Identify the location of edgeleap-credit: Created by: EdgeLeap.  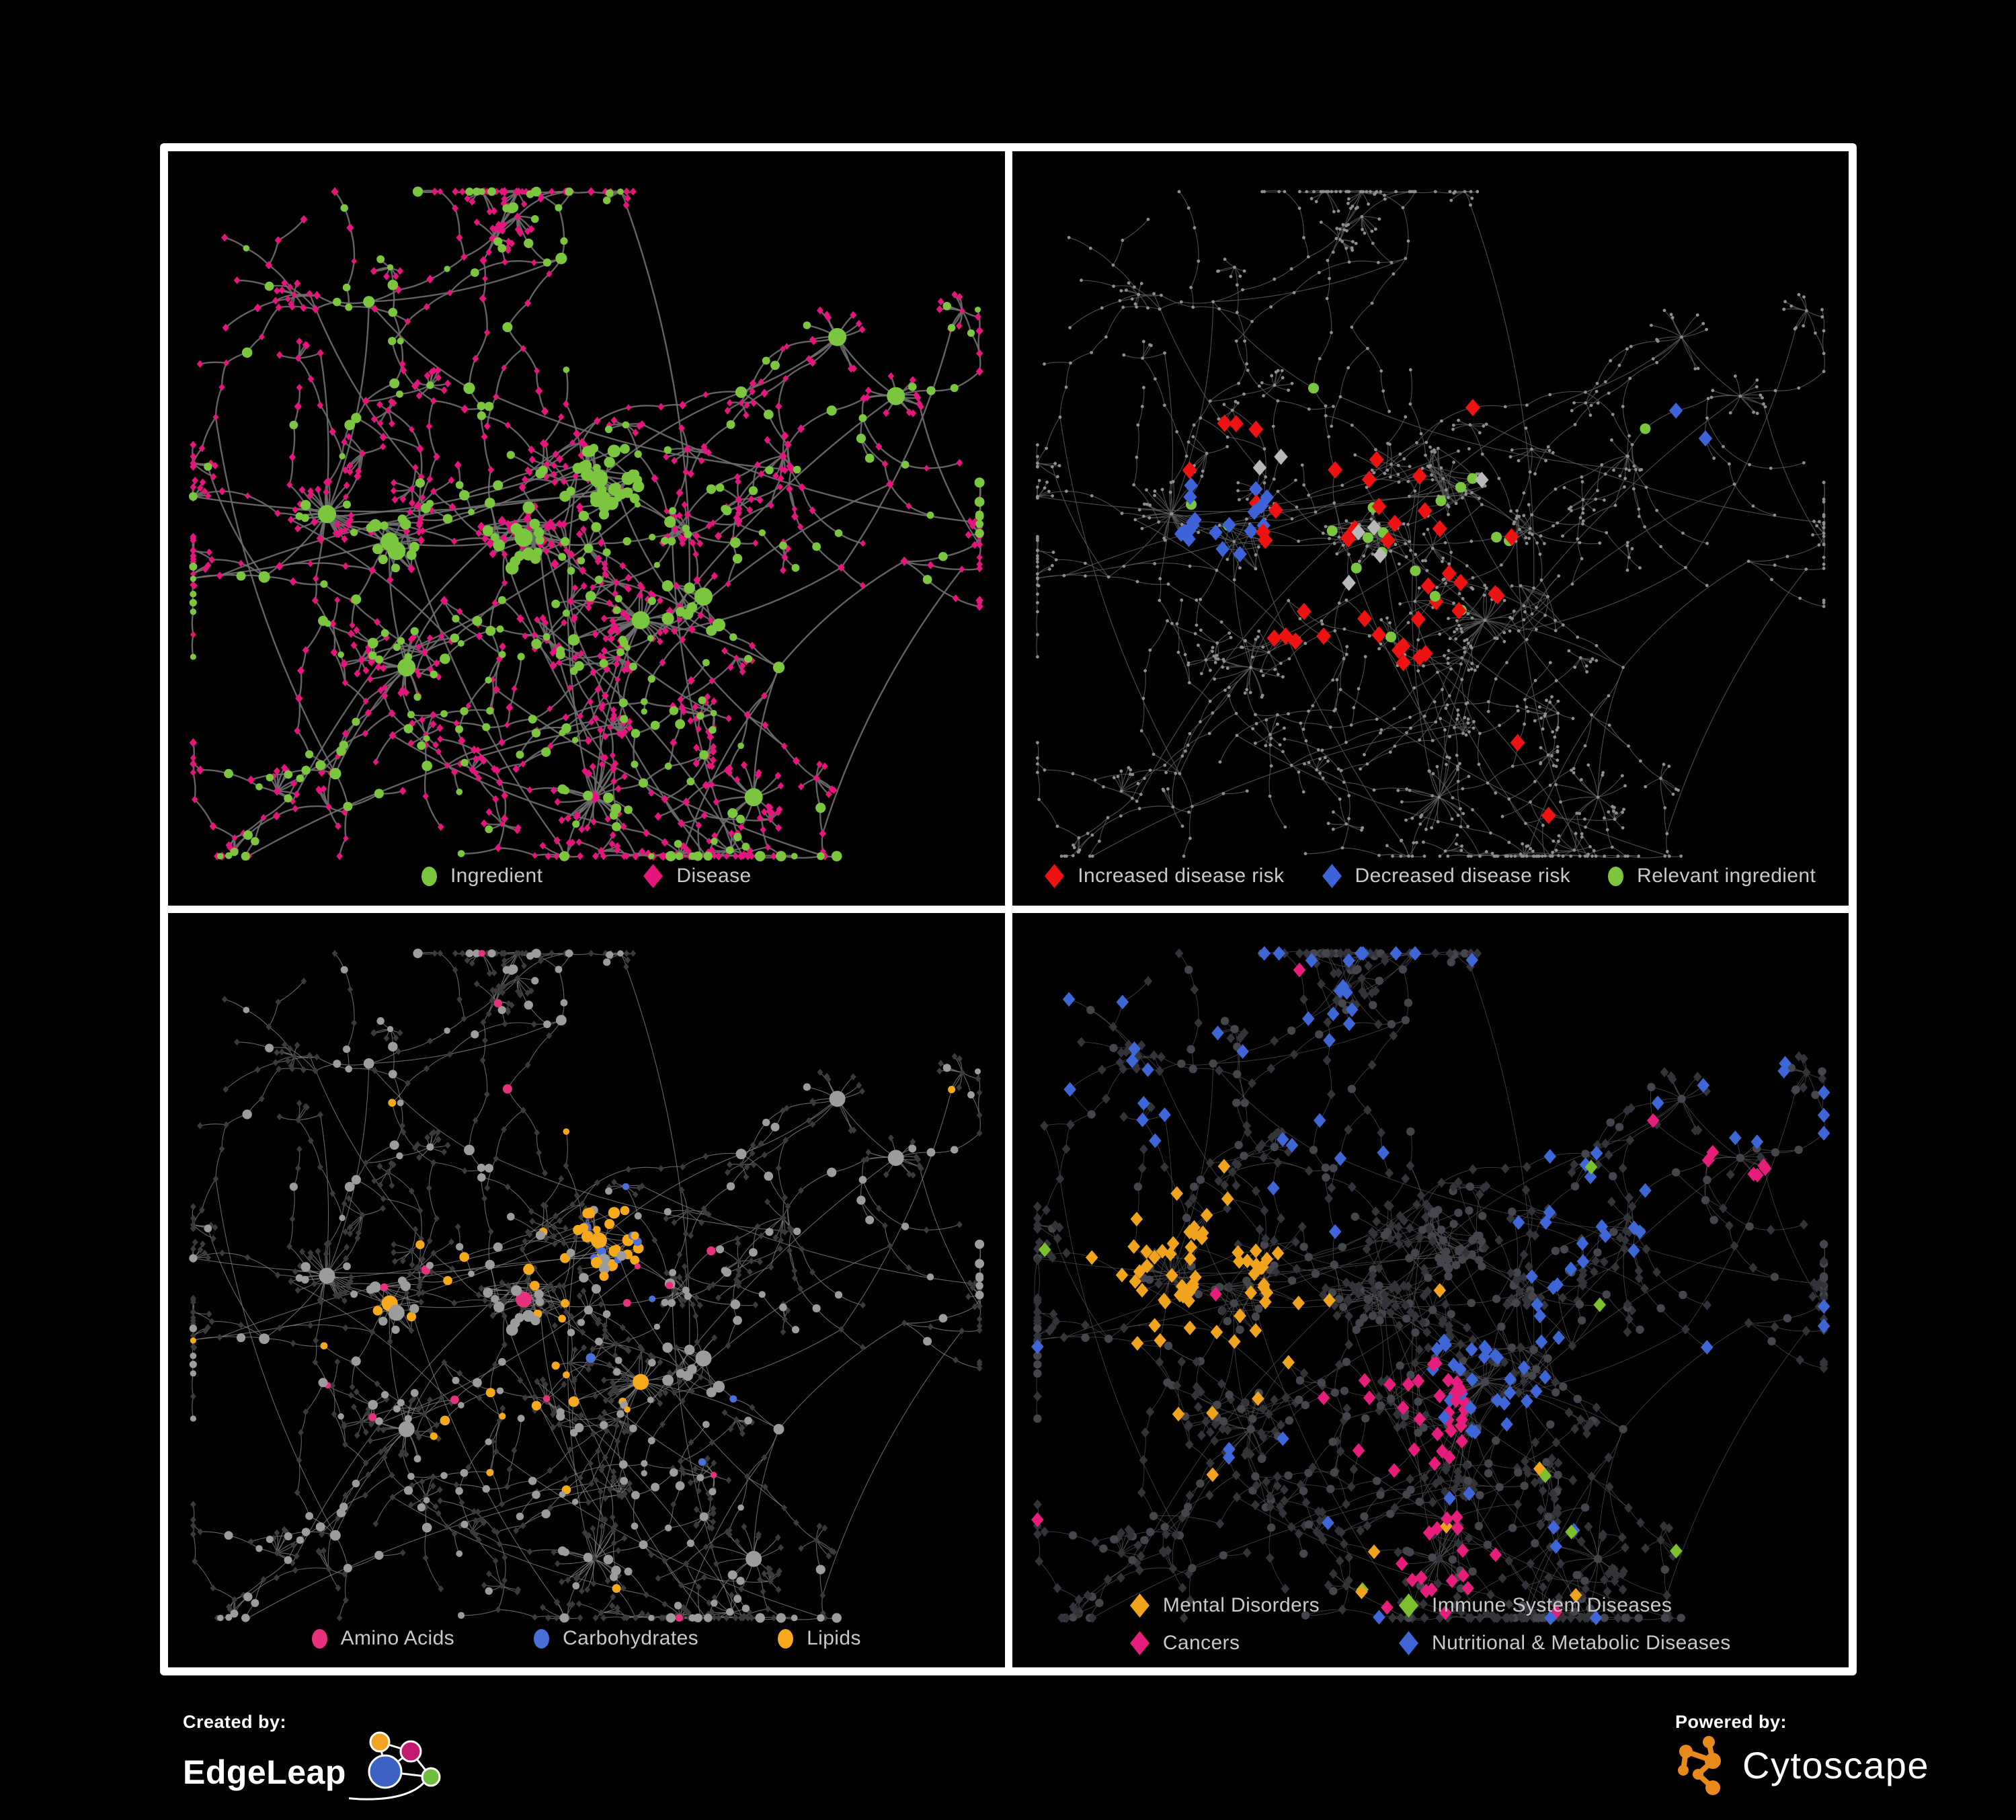
(316, 1761).